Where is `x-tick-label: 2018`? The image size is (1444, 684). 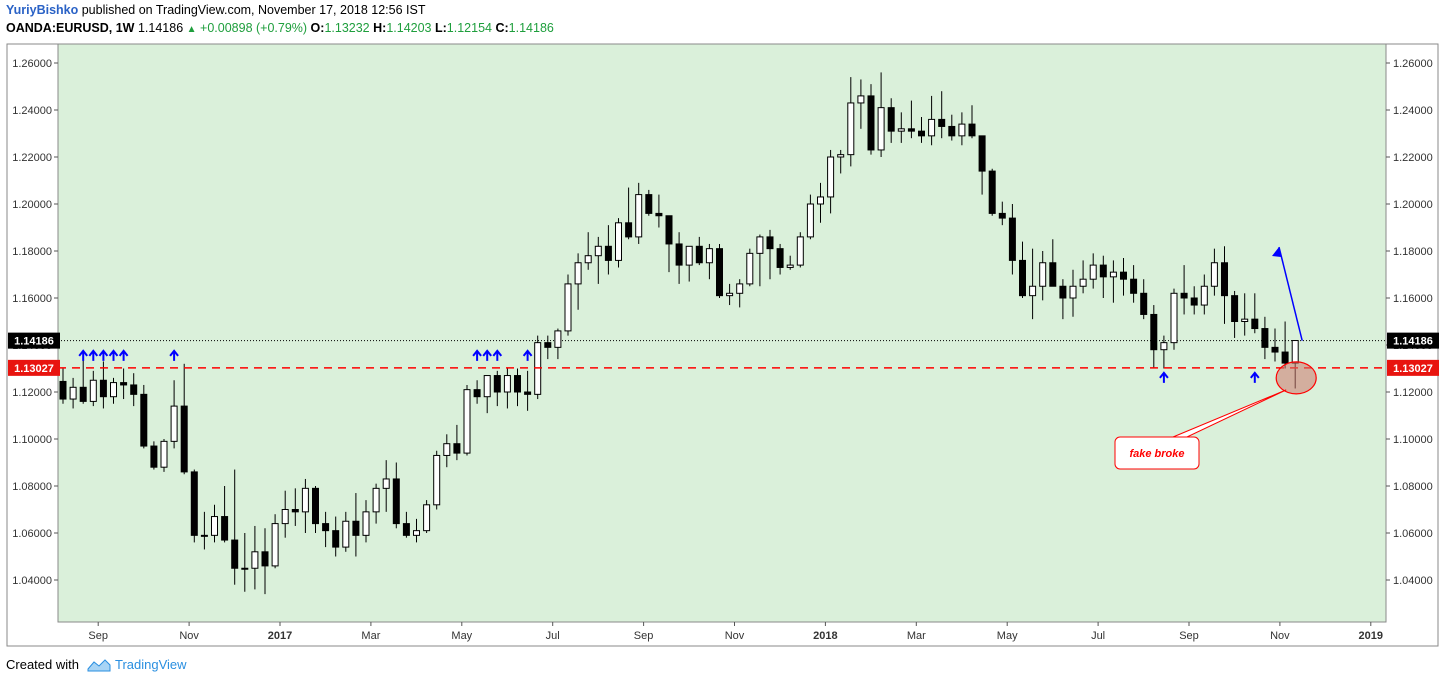 x-tick-label: 2018 is located at coordinates (825, 636).